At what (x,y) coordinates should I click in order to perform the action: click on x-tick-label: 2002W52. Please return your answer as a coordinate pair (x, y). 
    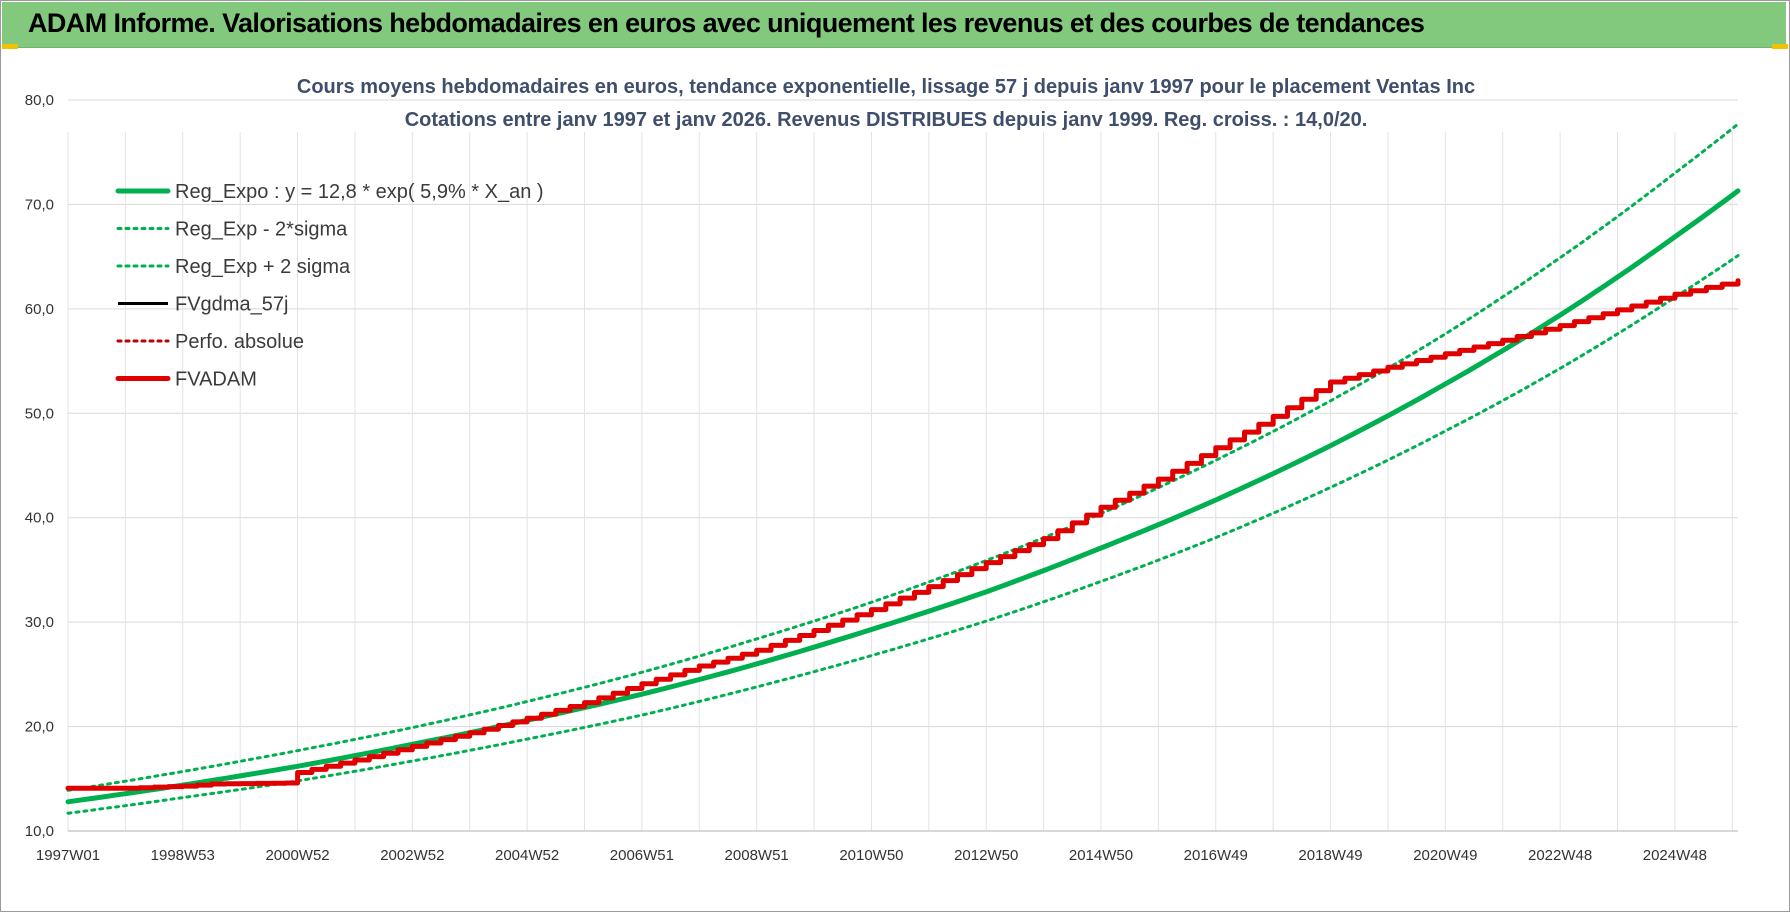
    Looking at the image, I should click on (412, 855).